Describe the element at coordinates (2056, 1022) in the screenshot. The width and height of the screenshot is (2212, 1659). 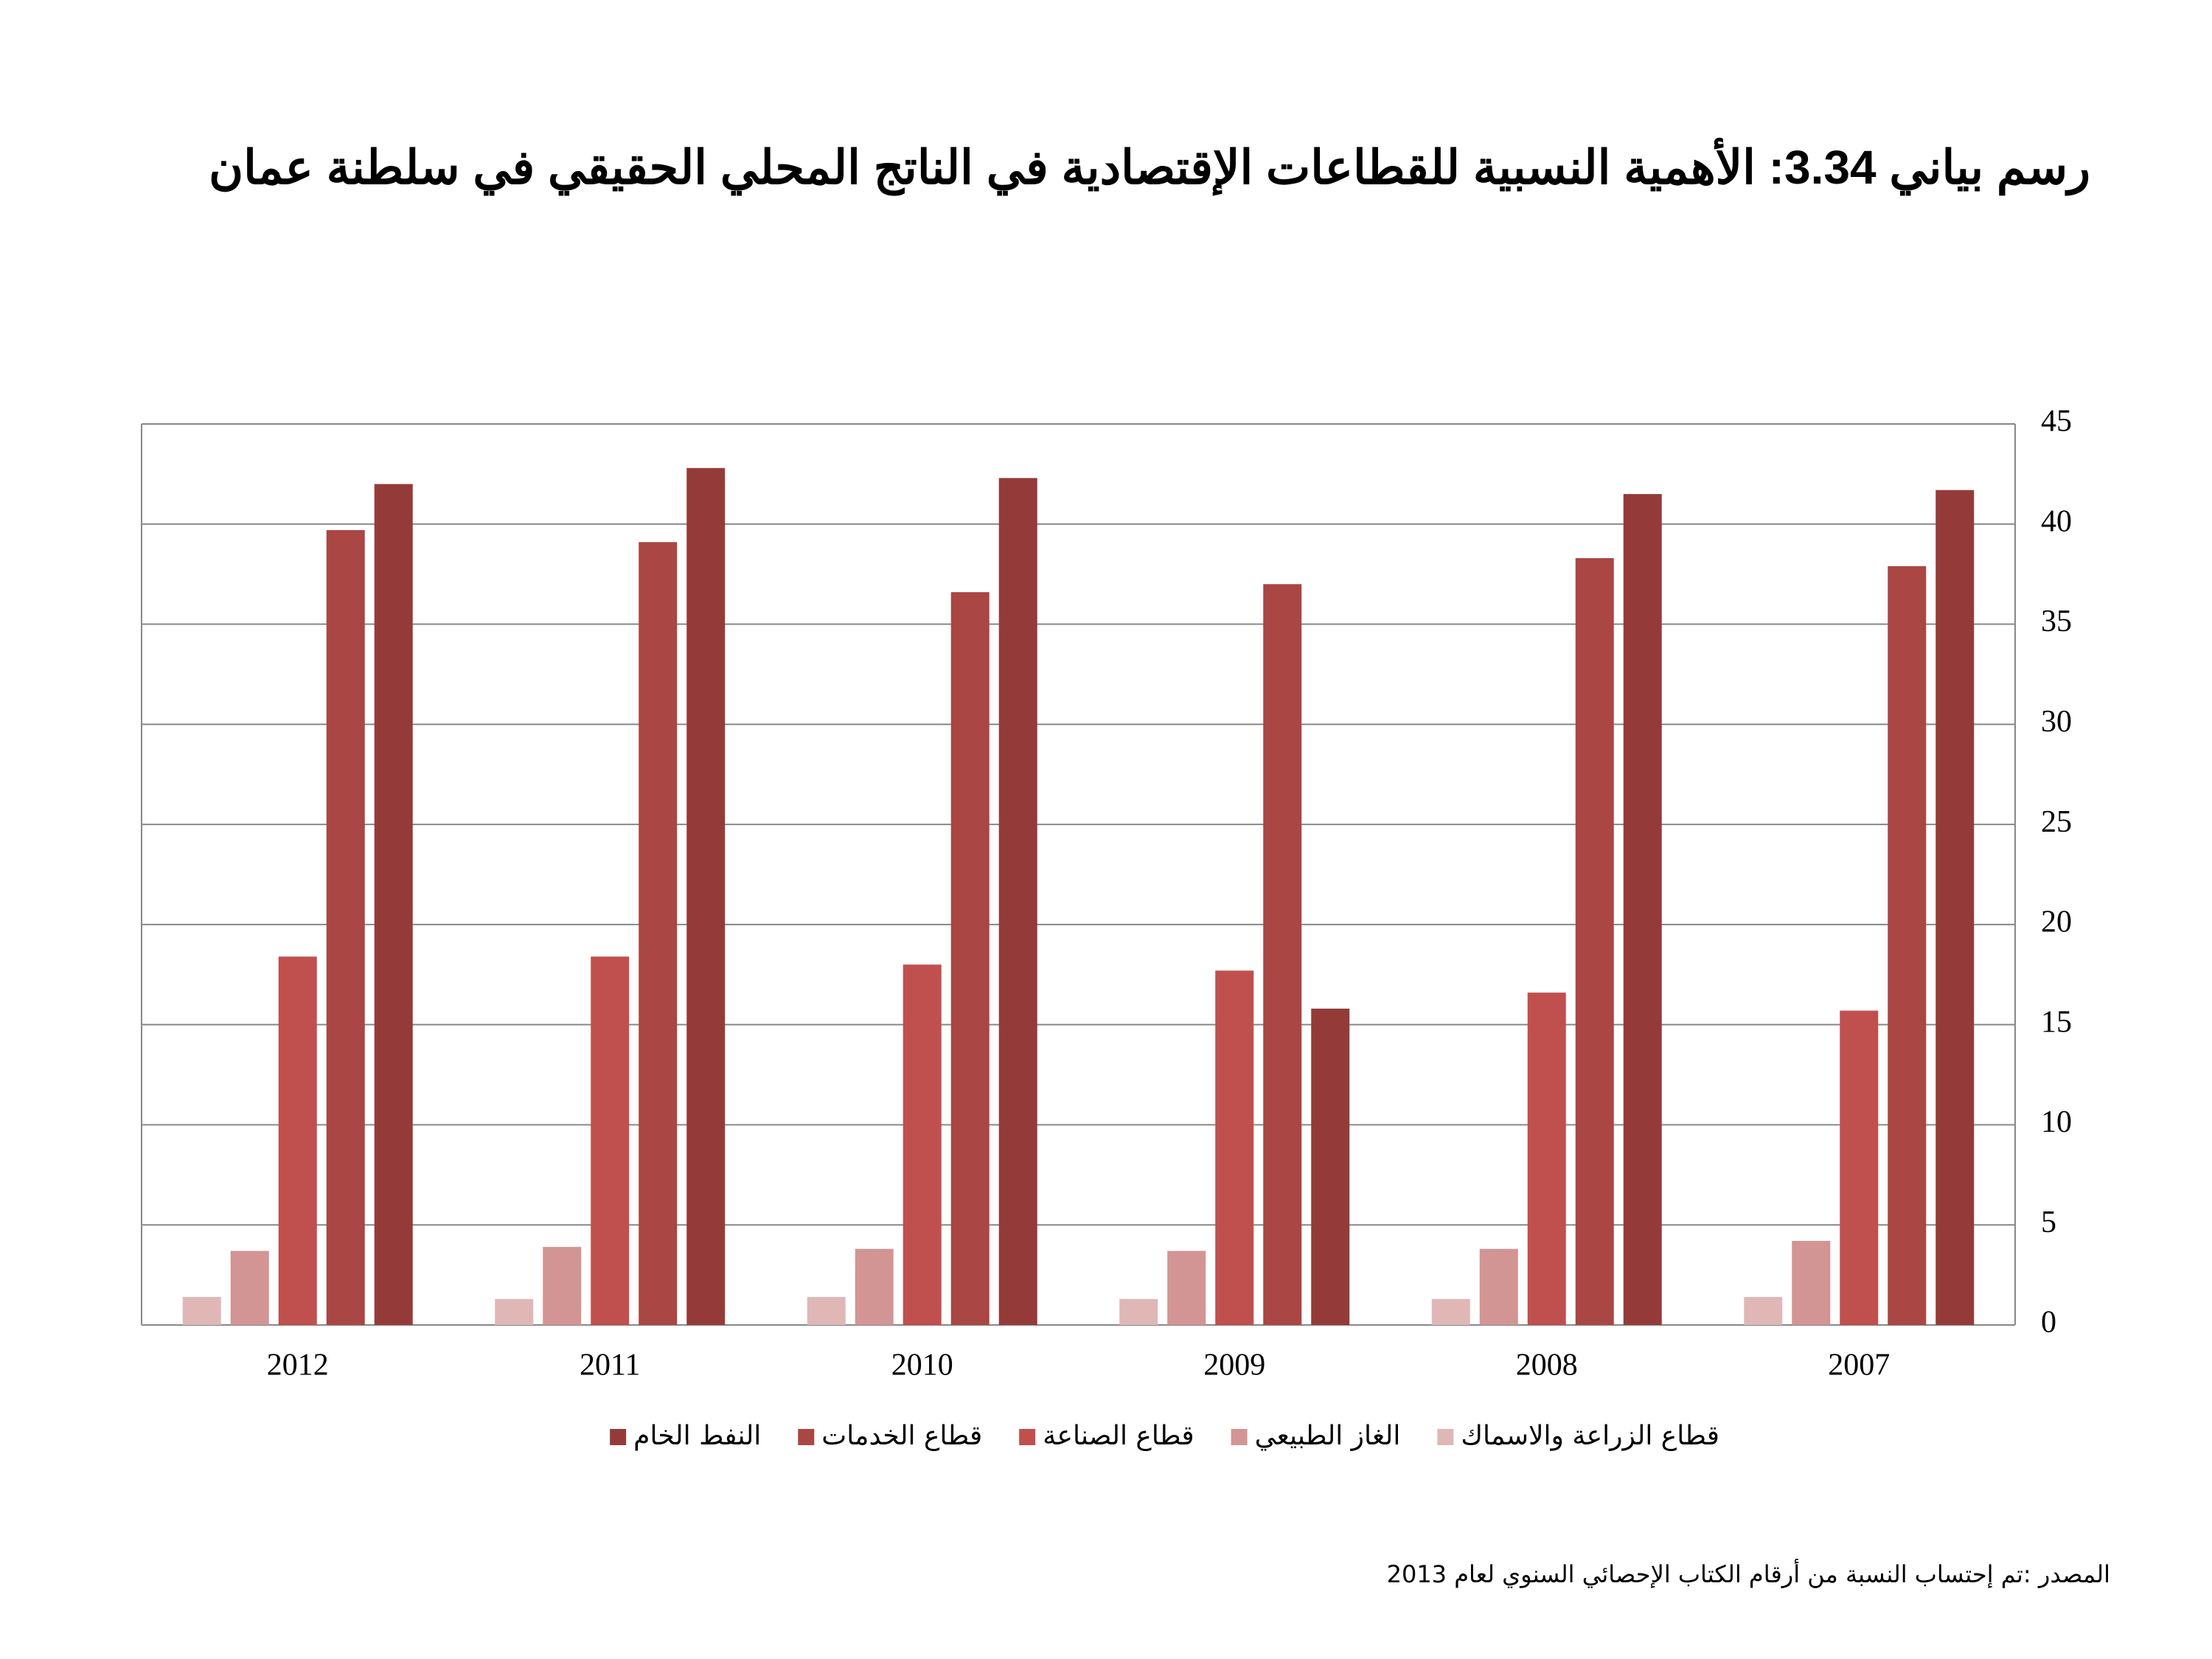
I see `y-tick-label: 15` at that location.